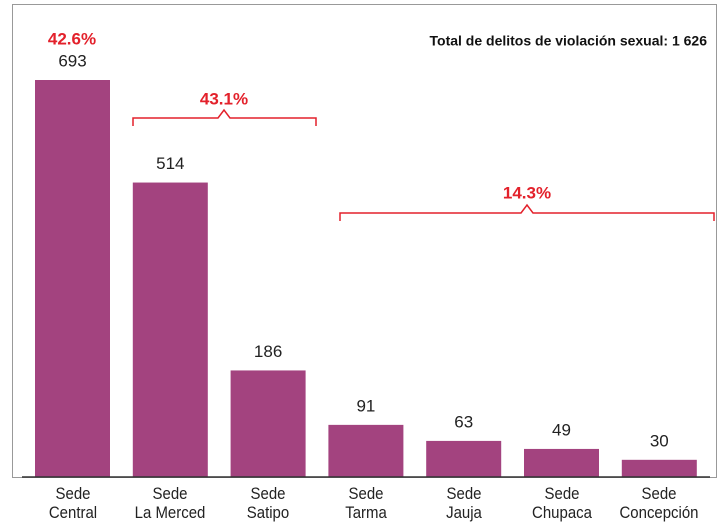  Describe the element at coordinates (224, 98) in the screenshot. I see `share-label: 43.1%` at that location.